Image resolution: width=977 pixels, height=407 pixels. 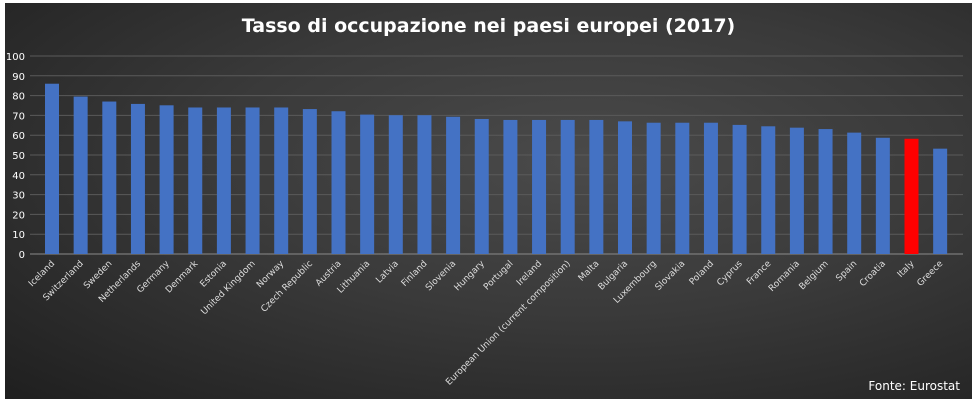 I want to click on bar-denmark, so click(x=195, y=180).